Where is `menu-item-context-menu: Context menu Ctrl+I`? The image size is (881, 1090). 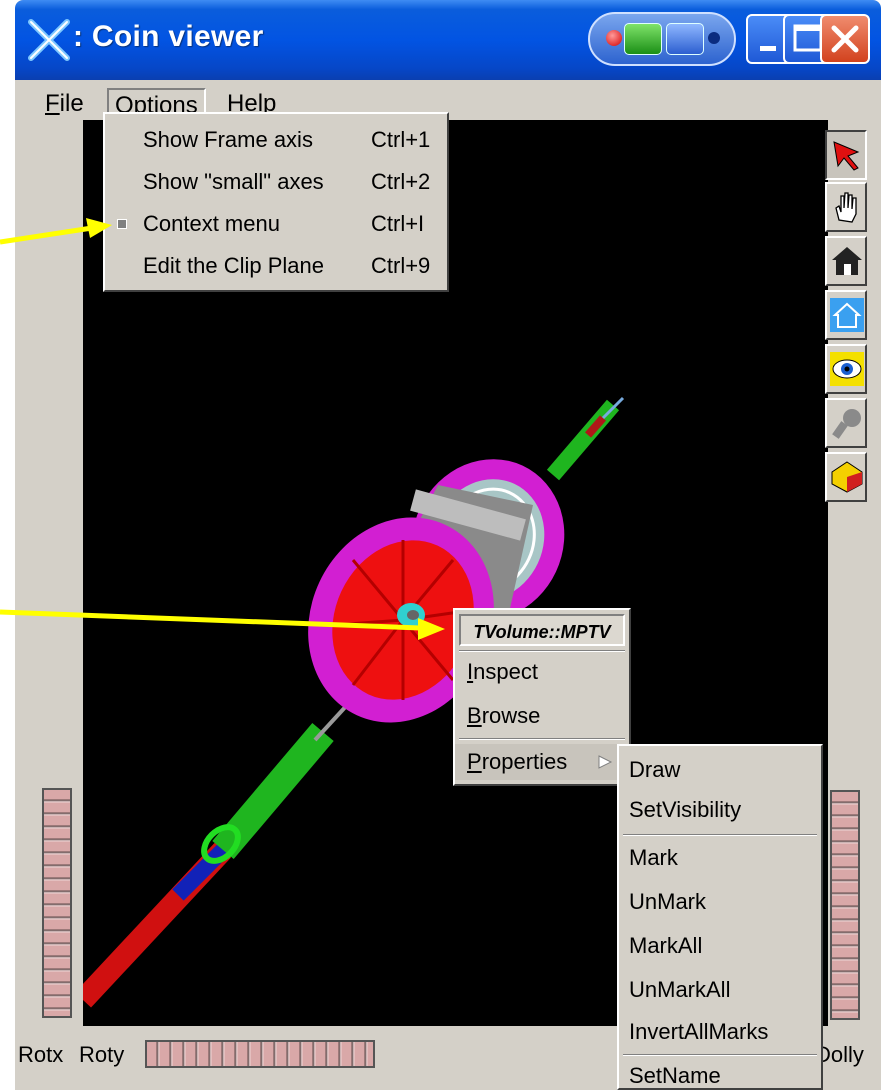 menu-item-context-menu: Context menu Ctrl+I is located at coordinates (276, 224).